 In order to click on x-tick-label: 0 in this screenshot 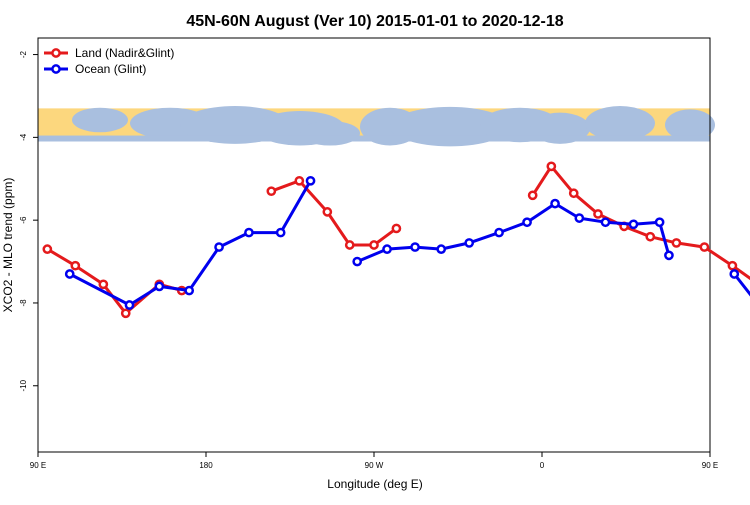, I will do `click(542, 465)`.